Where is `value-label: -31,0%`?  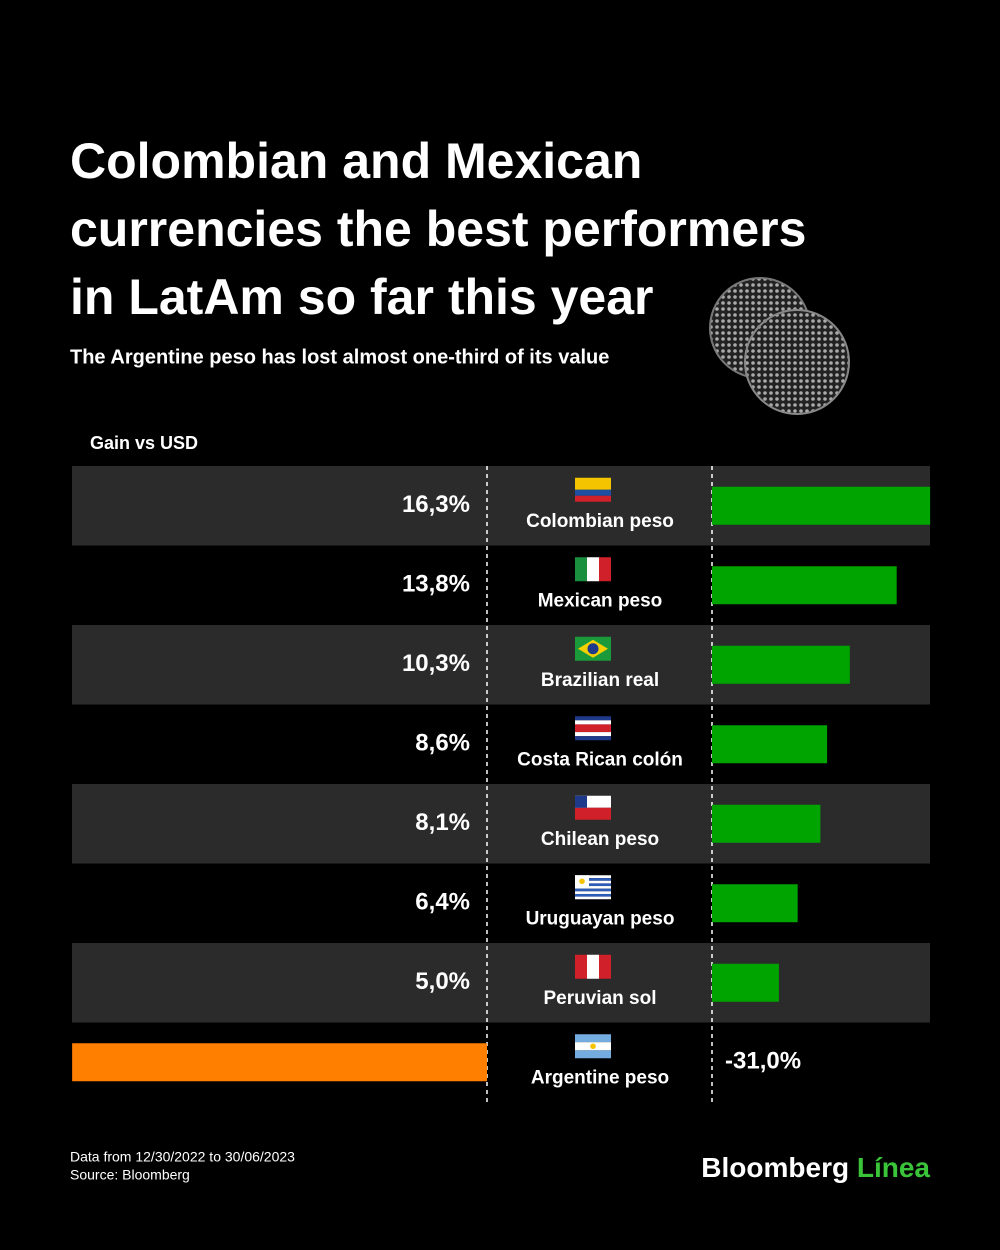 value-label: -31,0% is located at coordinates (763, 1061).